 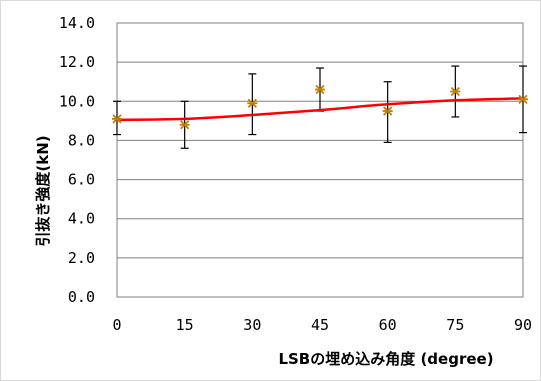 What do you see at coordinates (81, 140) in the screenshot?
I see `y-tick-label: 8.0` at bounding box center [81, 140].